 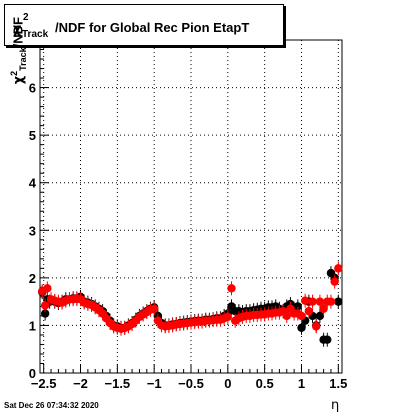 What do you see at coordinates (118, 383) in the screenshot?
I see `x-tick-label: −1.5` at bounding box center [118, 383].